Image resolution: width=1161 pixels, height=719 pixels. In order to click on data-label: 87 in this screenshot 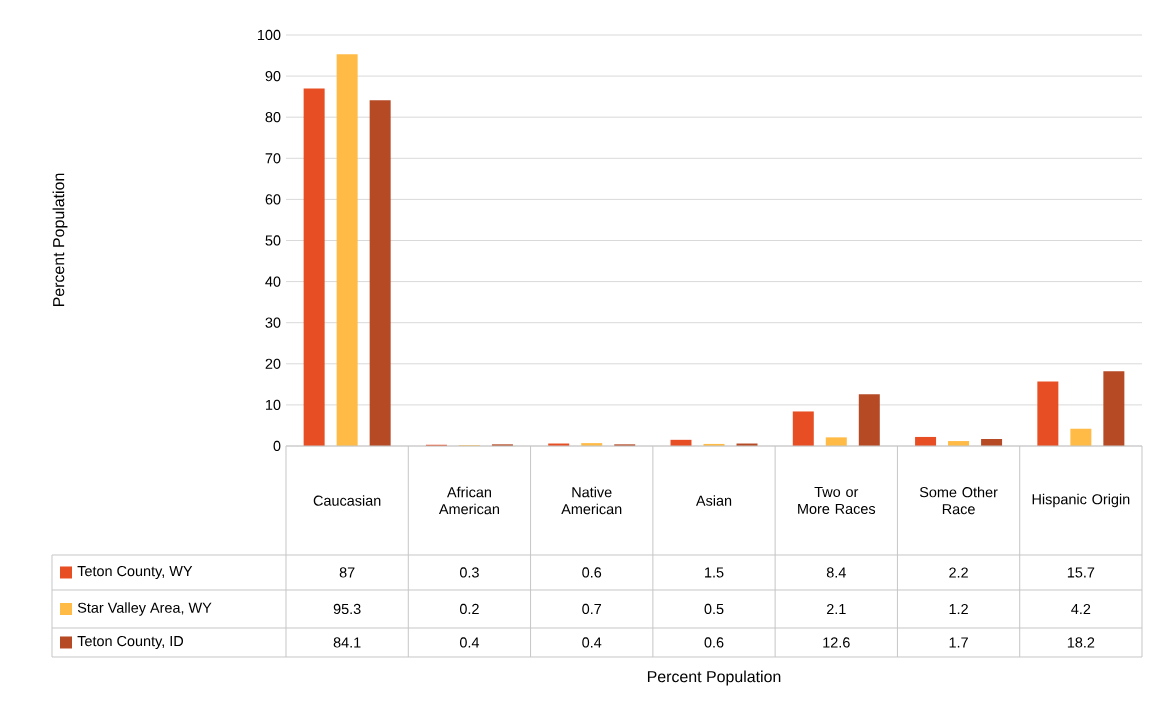, I will do `click(347, 572)`.